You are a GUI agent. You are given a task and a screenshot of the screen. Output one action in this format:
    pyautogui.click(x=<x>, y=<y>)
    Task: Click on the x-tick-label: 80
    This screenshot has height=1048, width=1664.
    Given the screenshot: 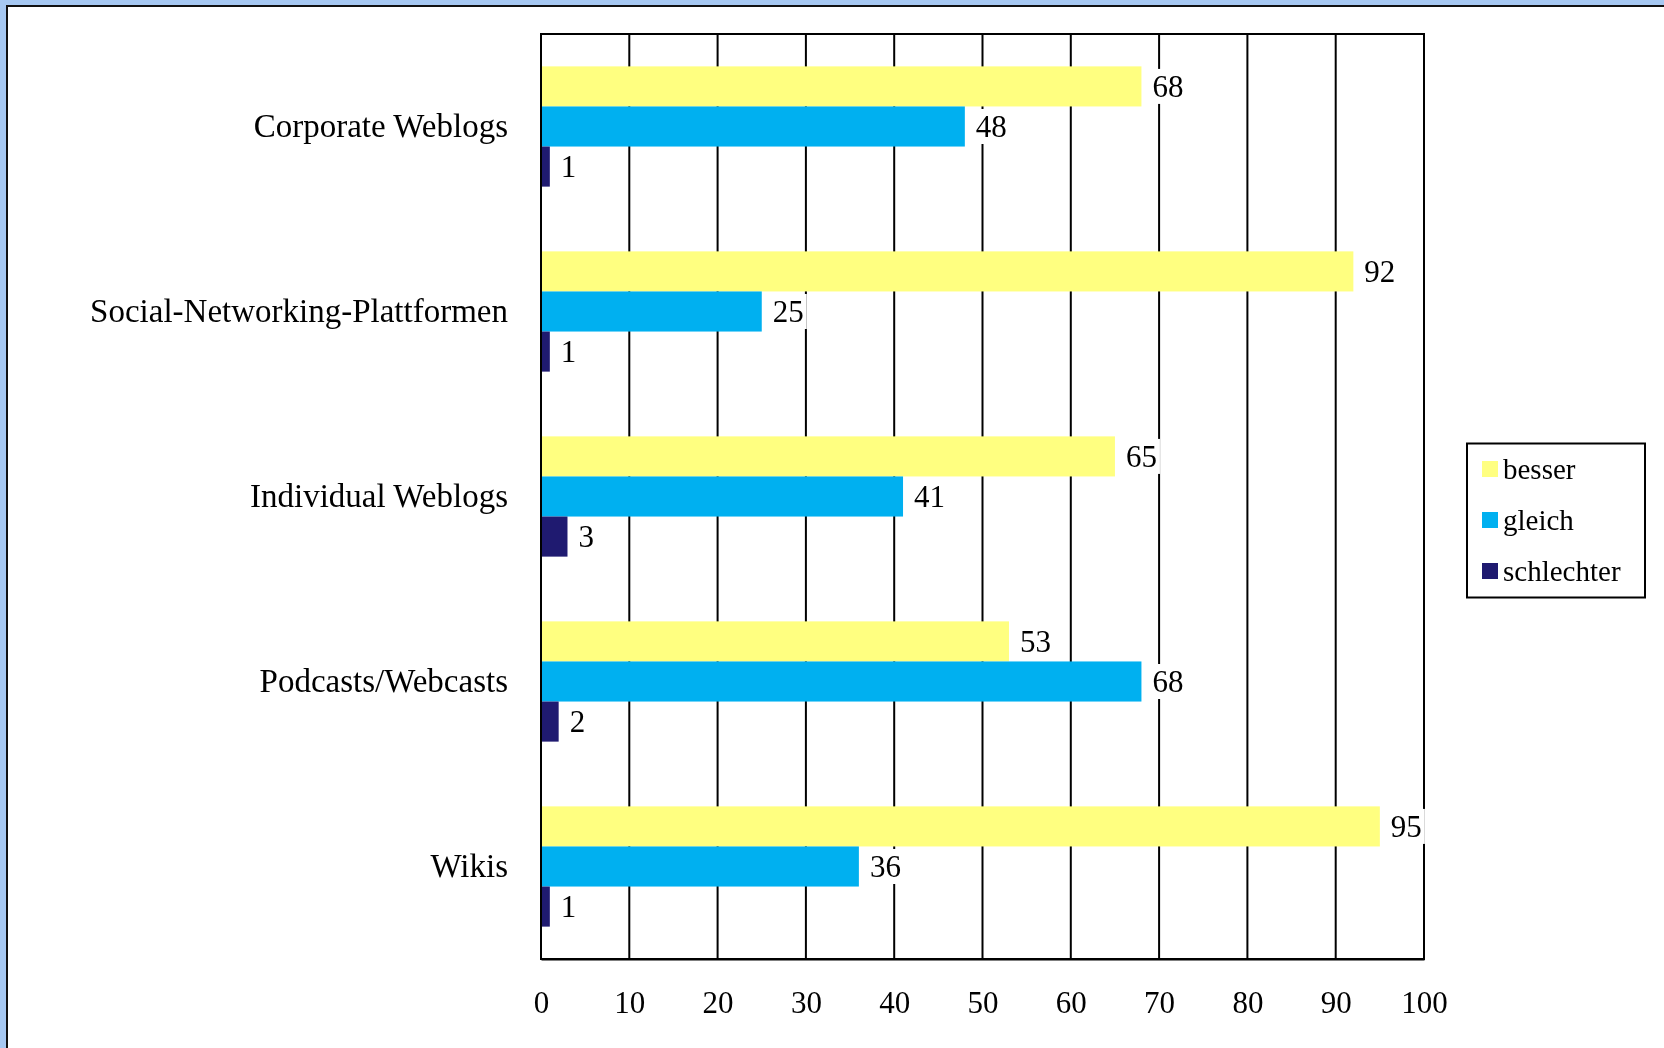 What is the action you would take?
    pyautogui.click(x=1248, y=1003)
    